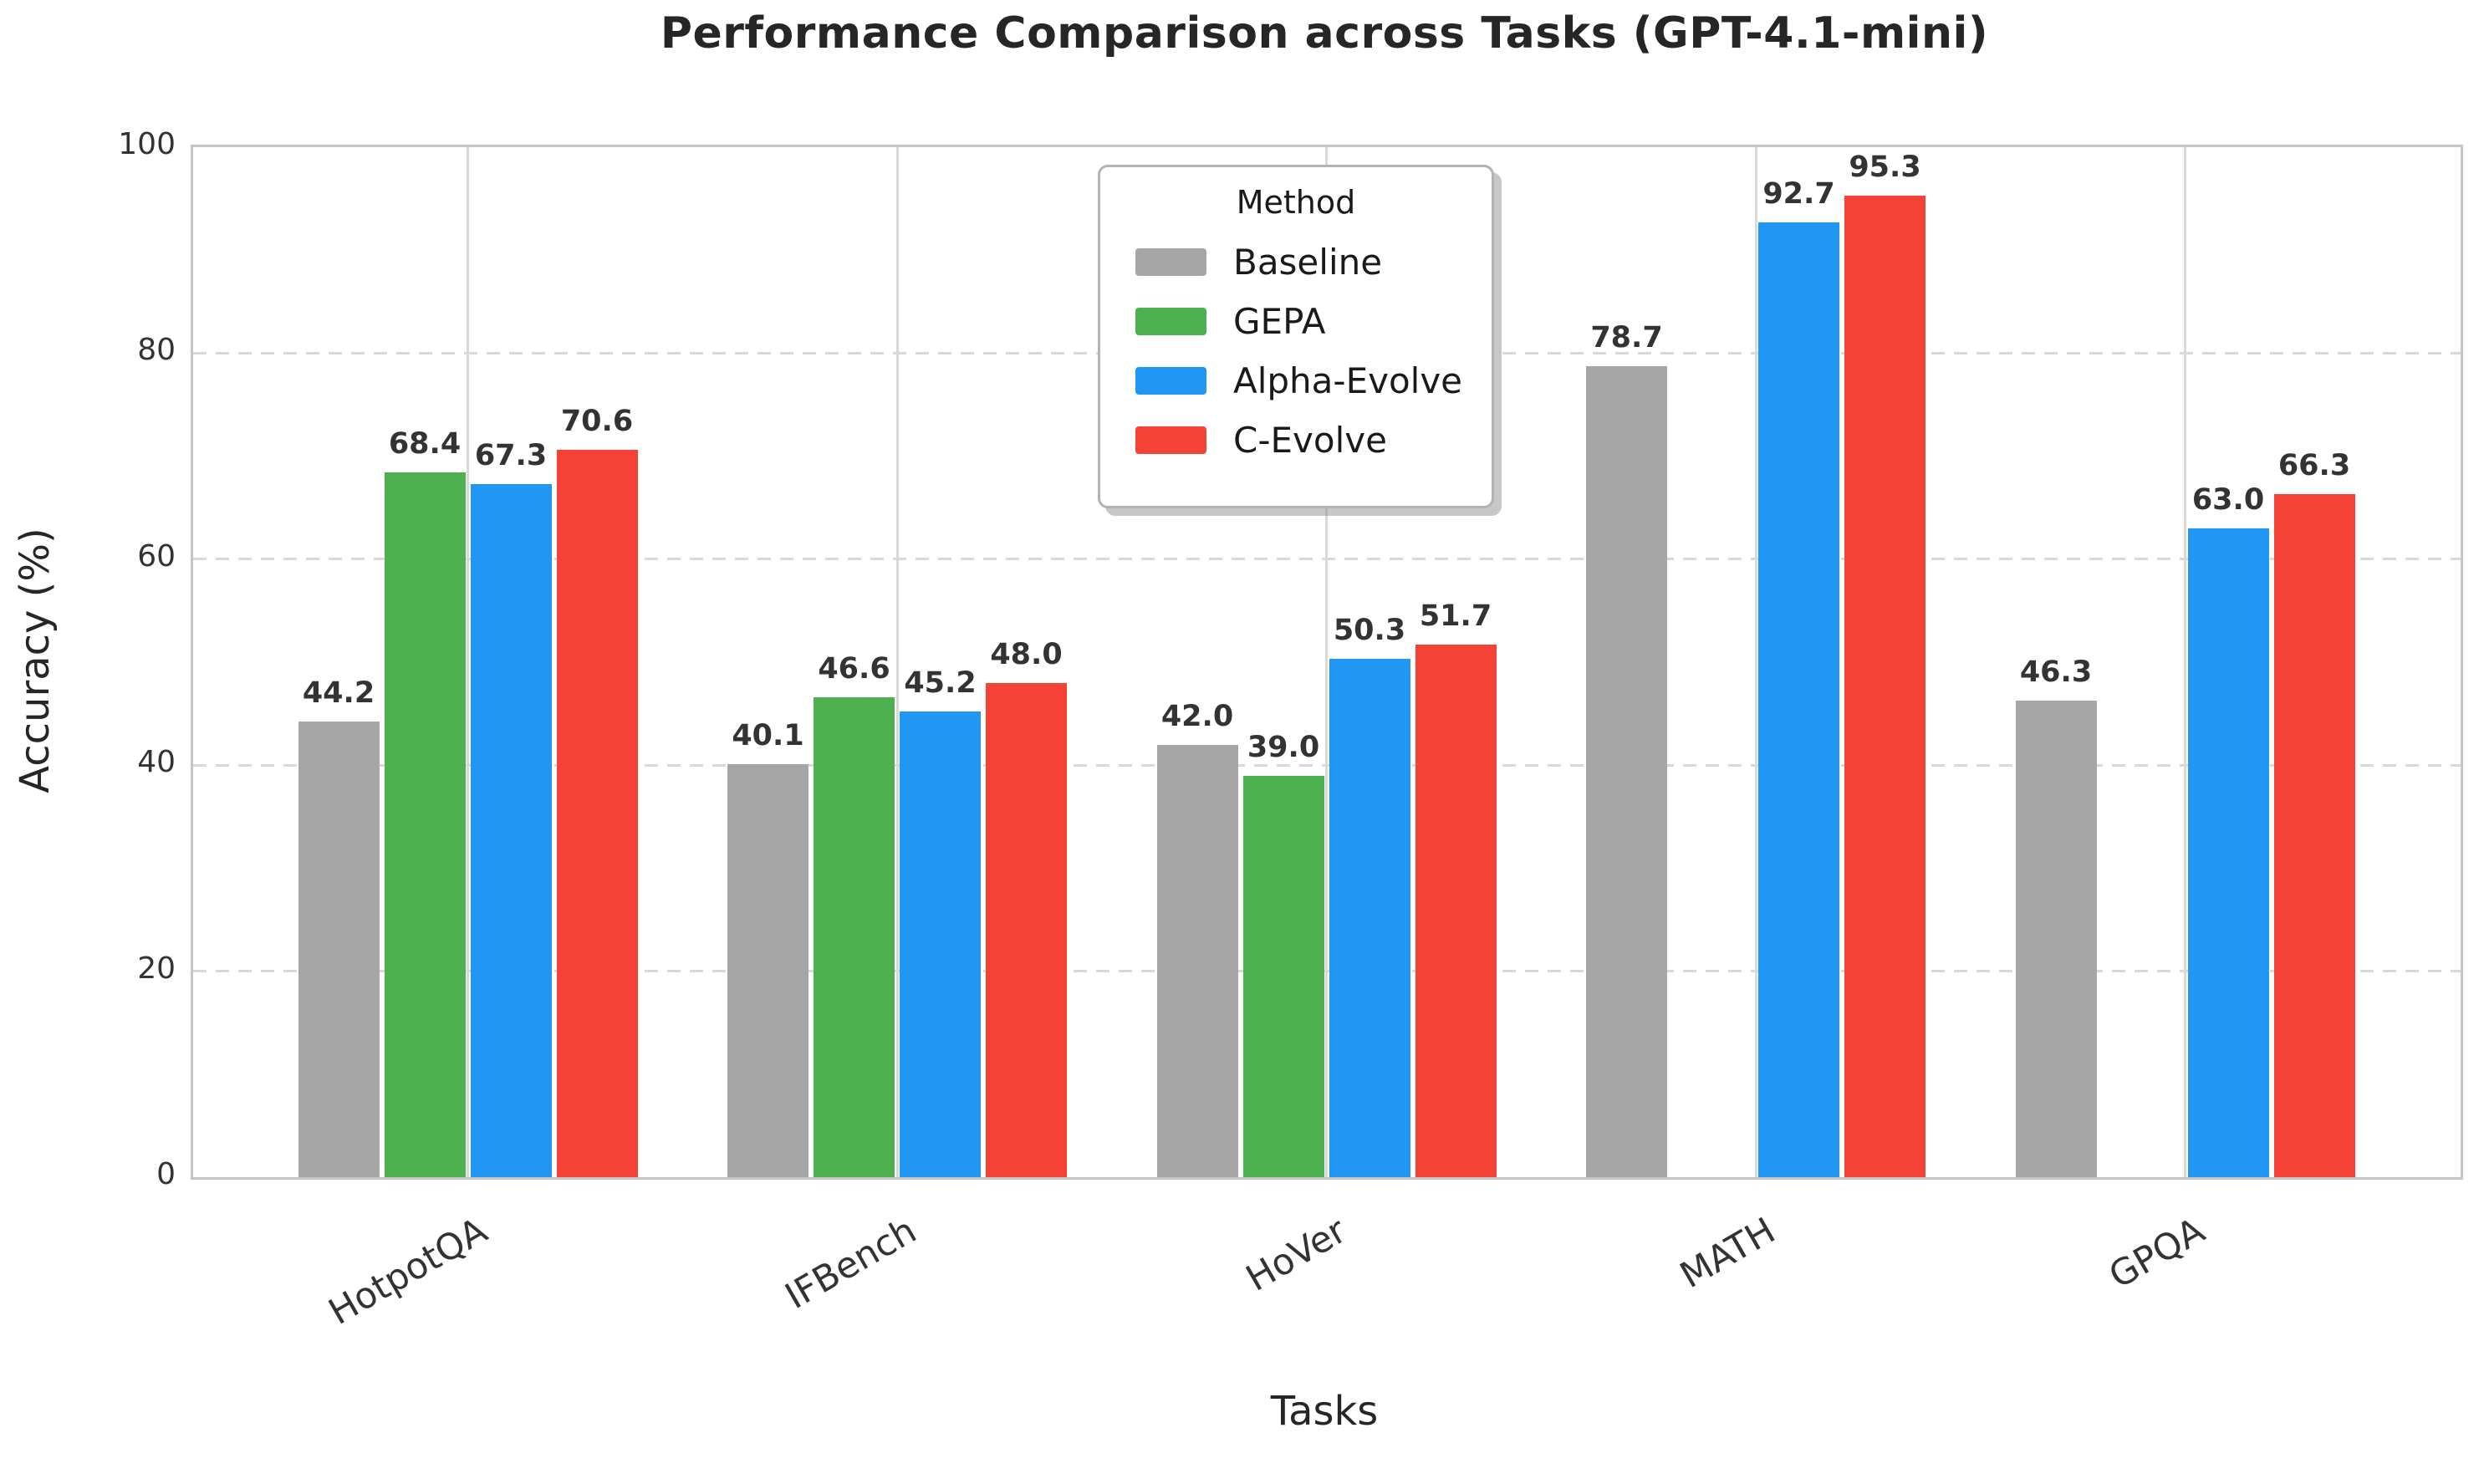  What do you see at coordinates (1798, 193) in the screenshot?
I see `bar-value-label: 92.7` at bounding box center [1798, 193].